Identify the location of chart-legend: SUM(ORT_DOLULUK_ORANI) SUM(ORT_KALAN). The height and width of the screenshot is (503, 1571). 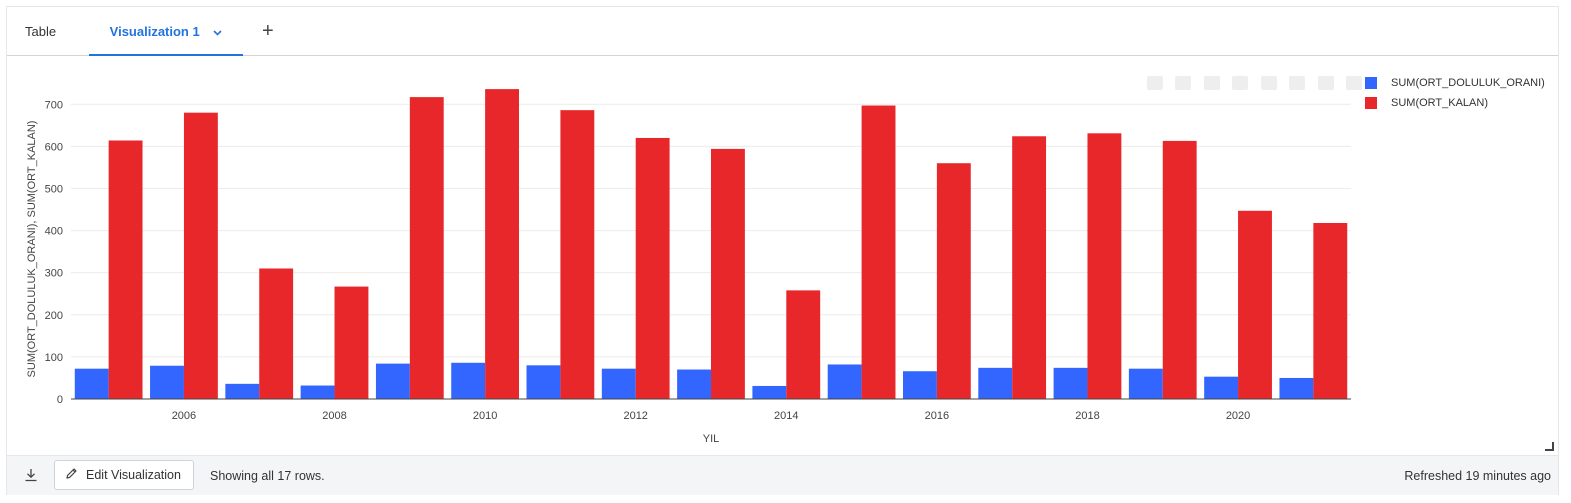
(1455, 95).